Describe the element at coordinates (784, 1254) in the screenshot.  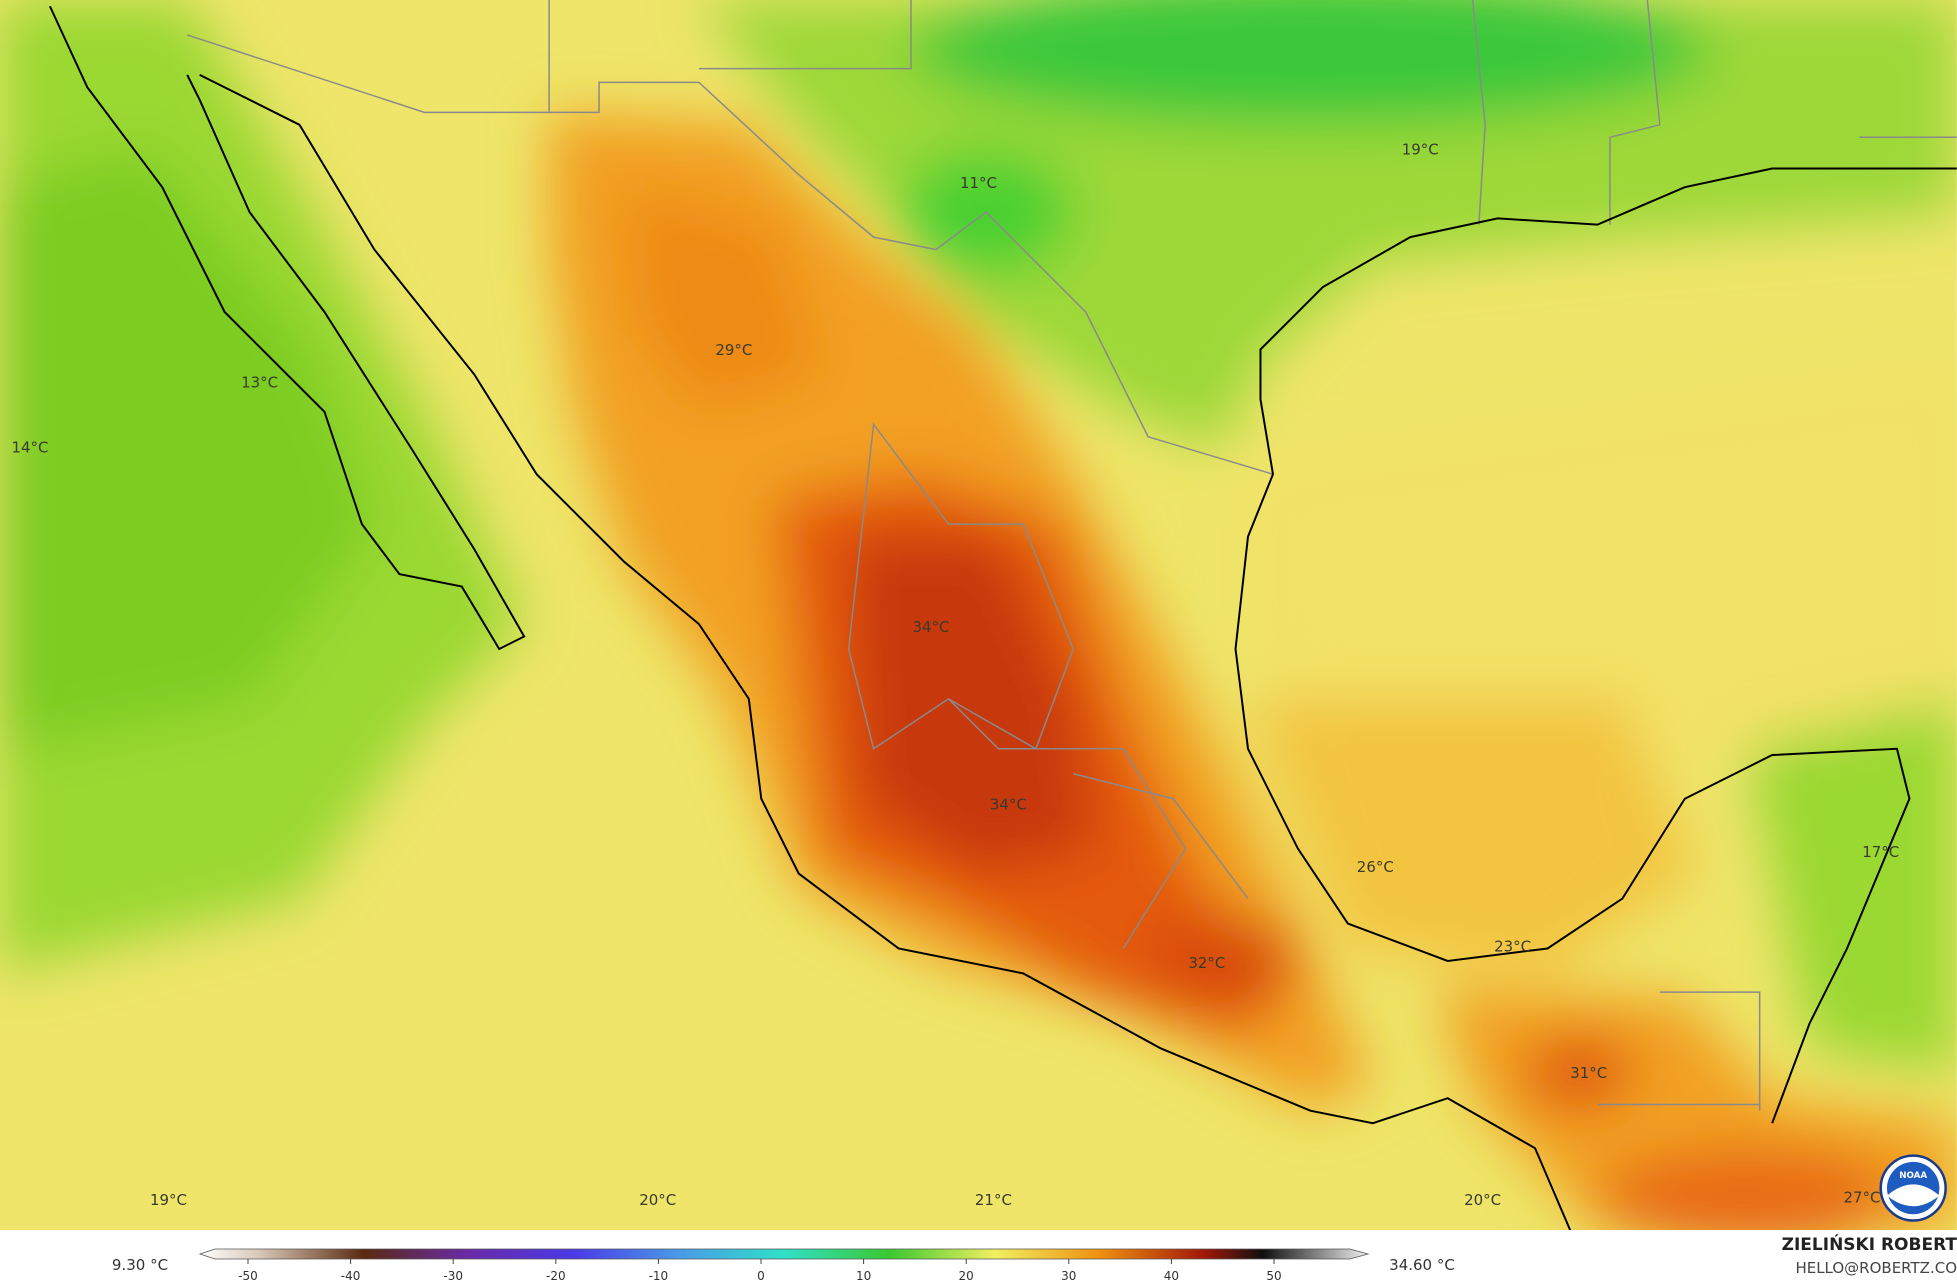
I see `colorbar` at that location.